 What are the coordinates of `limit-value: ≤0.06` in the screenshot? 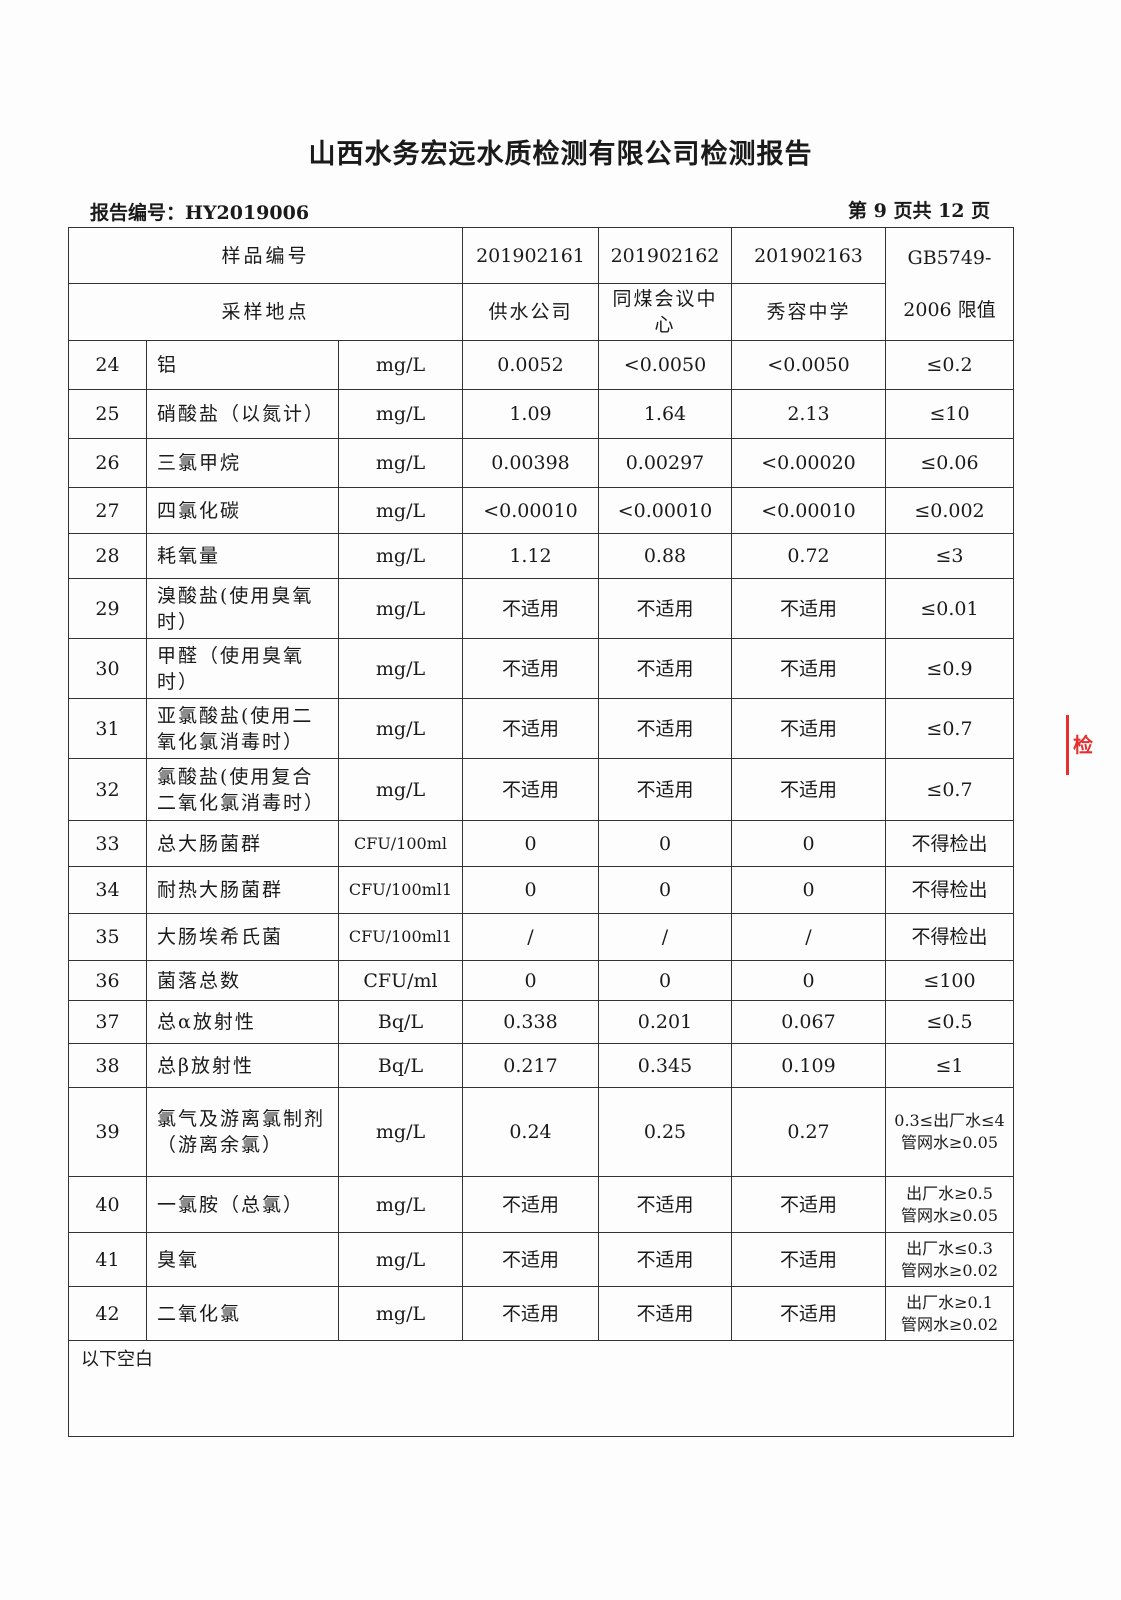 It's located at (949, 463).